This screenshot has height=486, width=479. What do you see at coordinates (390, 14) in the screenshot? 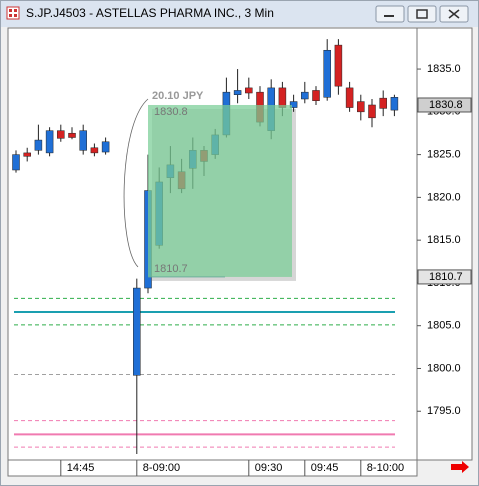
I see `minimize-button` at bounding box center [390, 14].